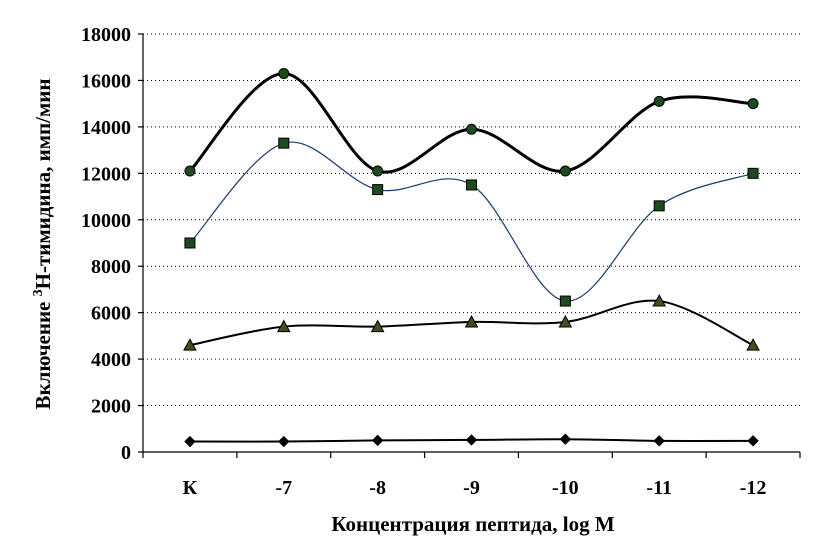 This screenshot has width=814, height=560. I want to click on y-tick-label: 16000, so click(106, 81).